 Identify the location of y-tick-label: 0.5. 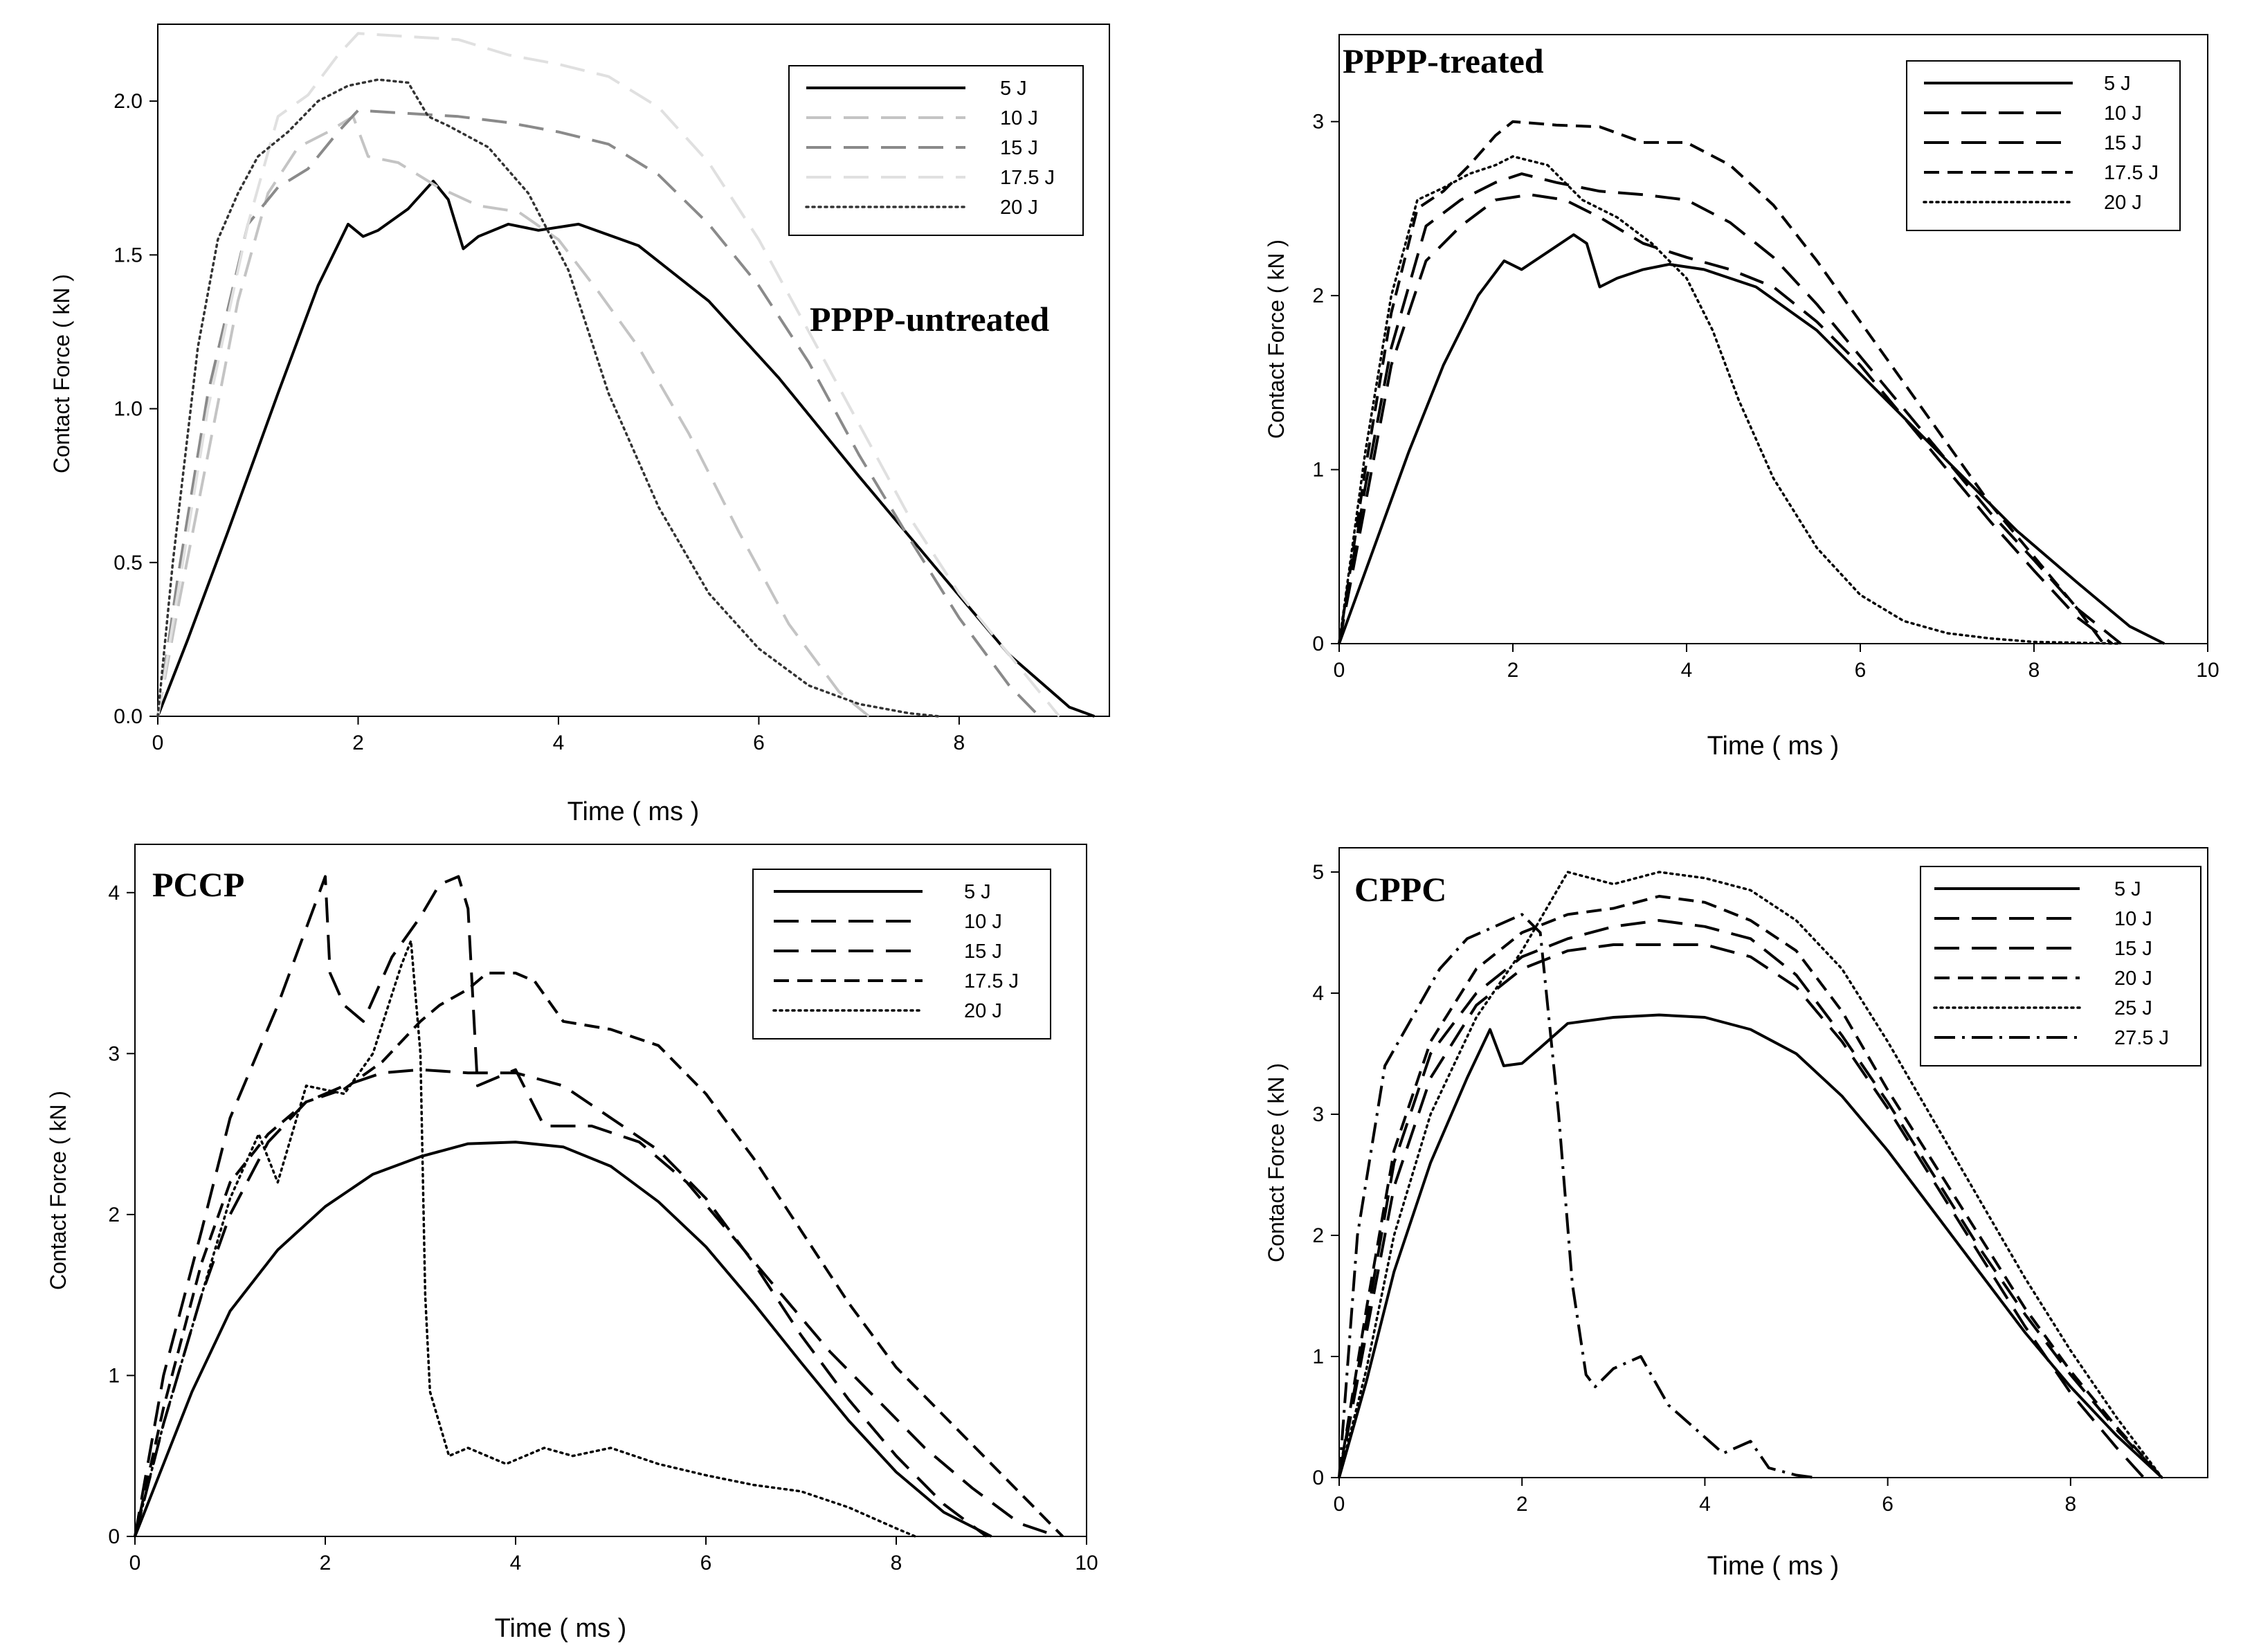
(128, 563).